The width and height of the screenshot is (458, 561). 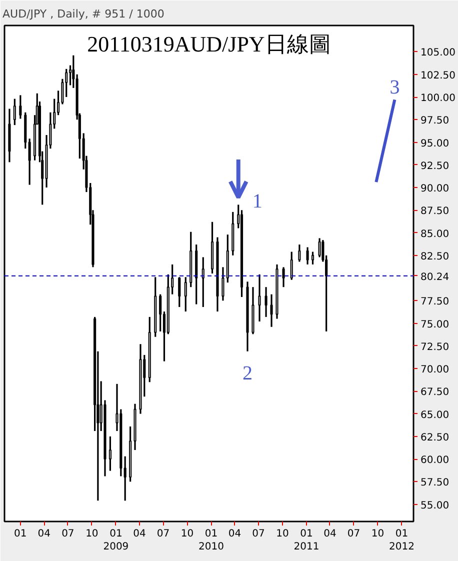 What do you see at coordinates (435, 438) in the screenshot?
I see `y-tick-label: 62.50` at bounding box center [435, 438].